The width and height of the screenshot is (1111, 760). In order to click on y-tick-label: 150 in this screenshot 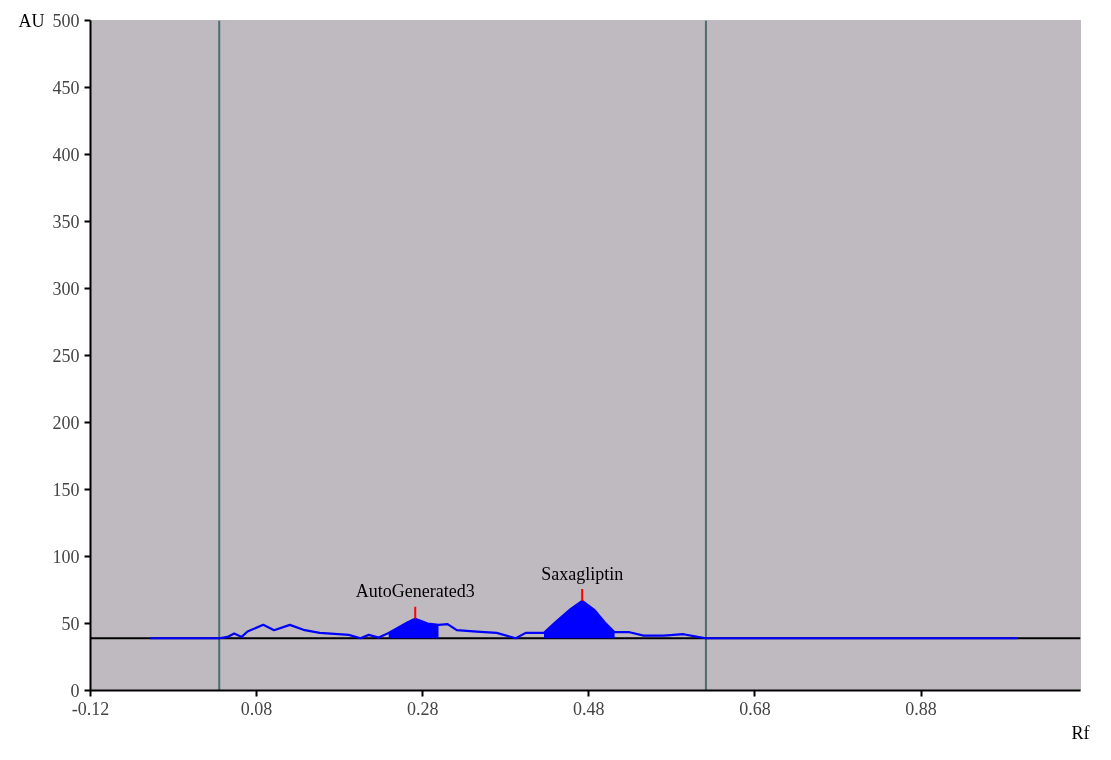, I will do `click(66, 490)`.